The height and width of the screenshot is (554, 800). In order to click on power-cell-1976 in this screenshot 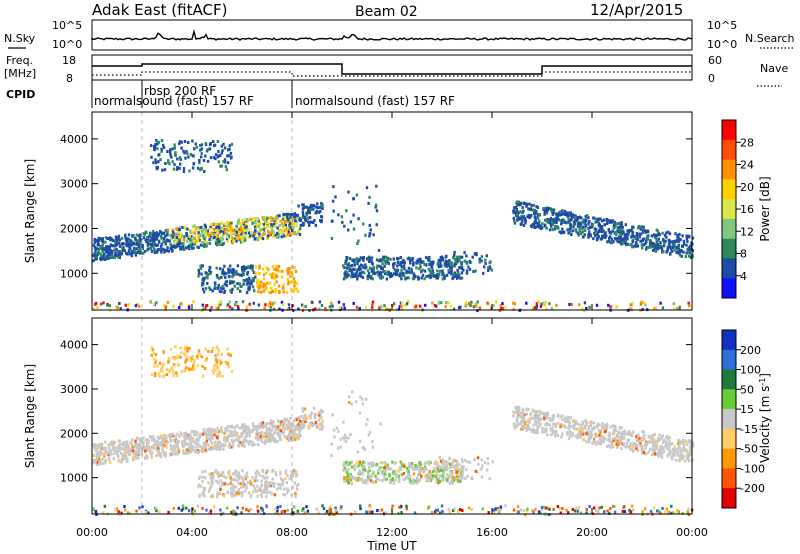, I will do `click(568, 233)`.